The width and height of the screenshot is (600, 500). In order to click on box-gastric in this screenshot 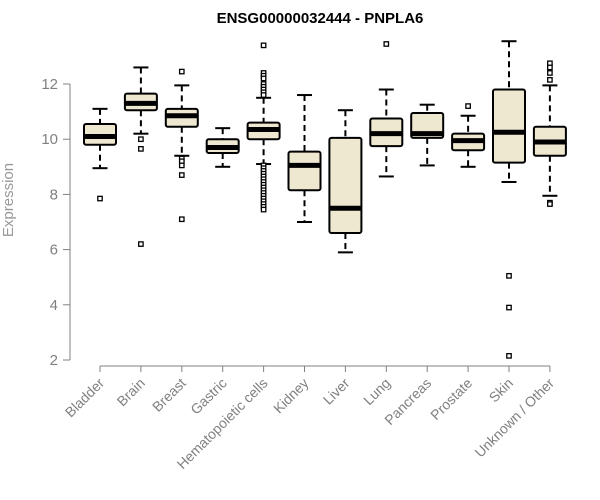, I will do `click(222, 147)`.